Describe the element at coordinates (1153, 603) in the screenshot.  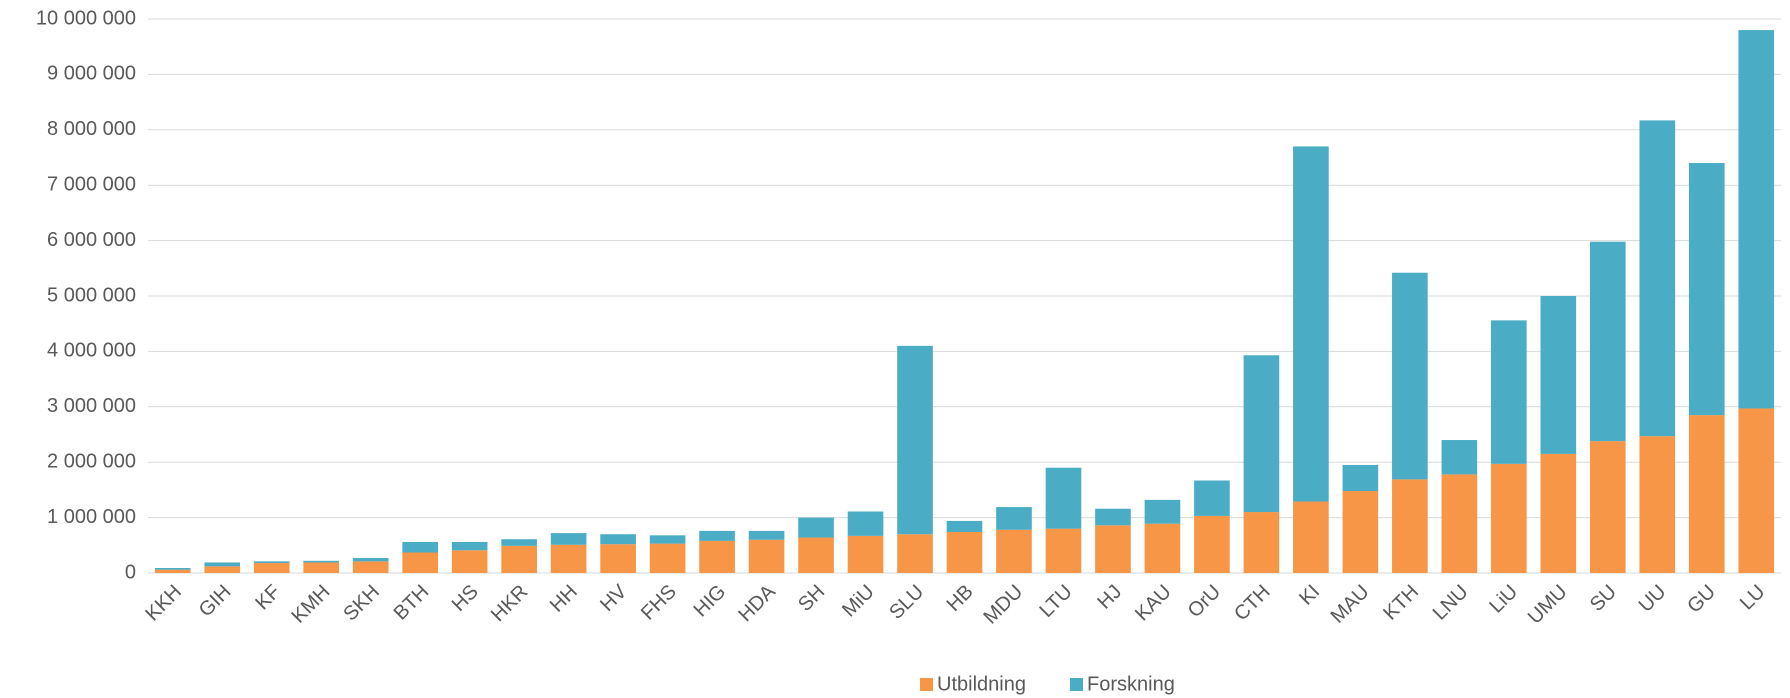
I see `x-tick-label: KAU` at that location.